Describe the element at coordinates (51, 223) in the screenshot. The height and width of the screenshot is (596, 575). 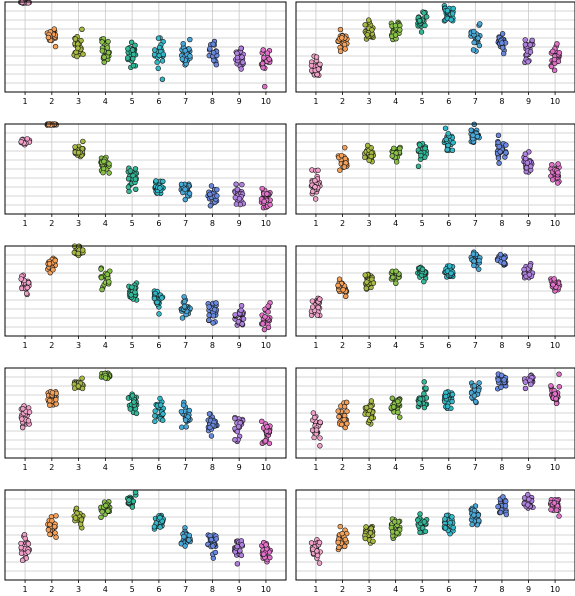
I see `x-tick-label: 2` at that location.